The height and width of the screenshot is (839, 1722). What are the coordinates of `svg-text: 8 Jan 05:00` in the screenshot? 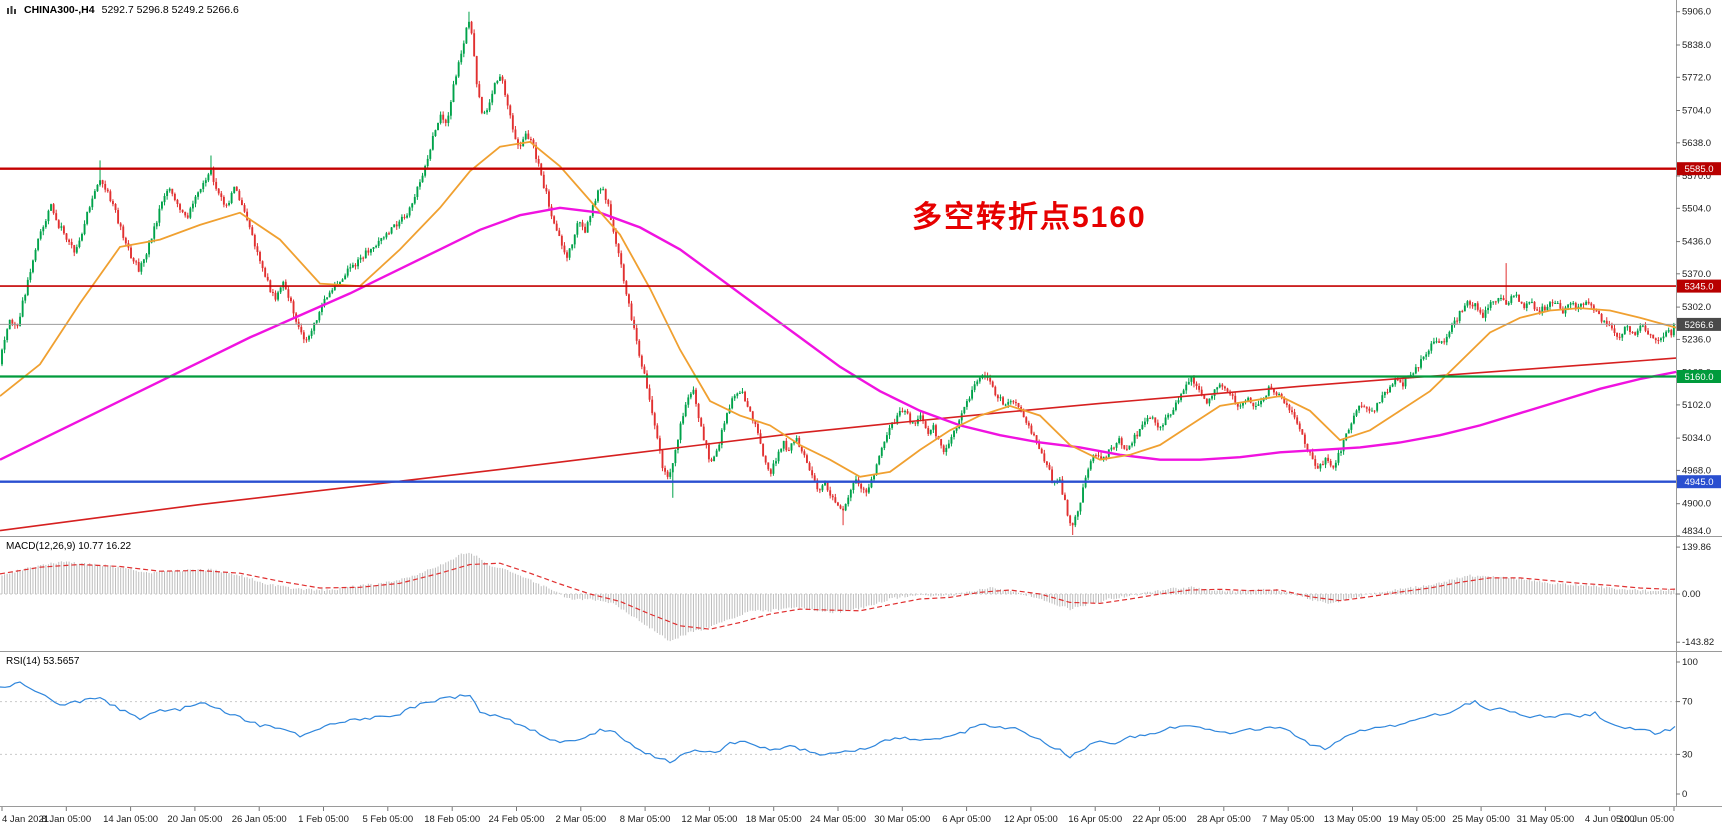 It's located at (66, 819).